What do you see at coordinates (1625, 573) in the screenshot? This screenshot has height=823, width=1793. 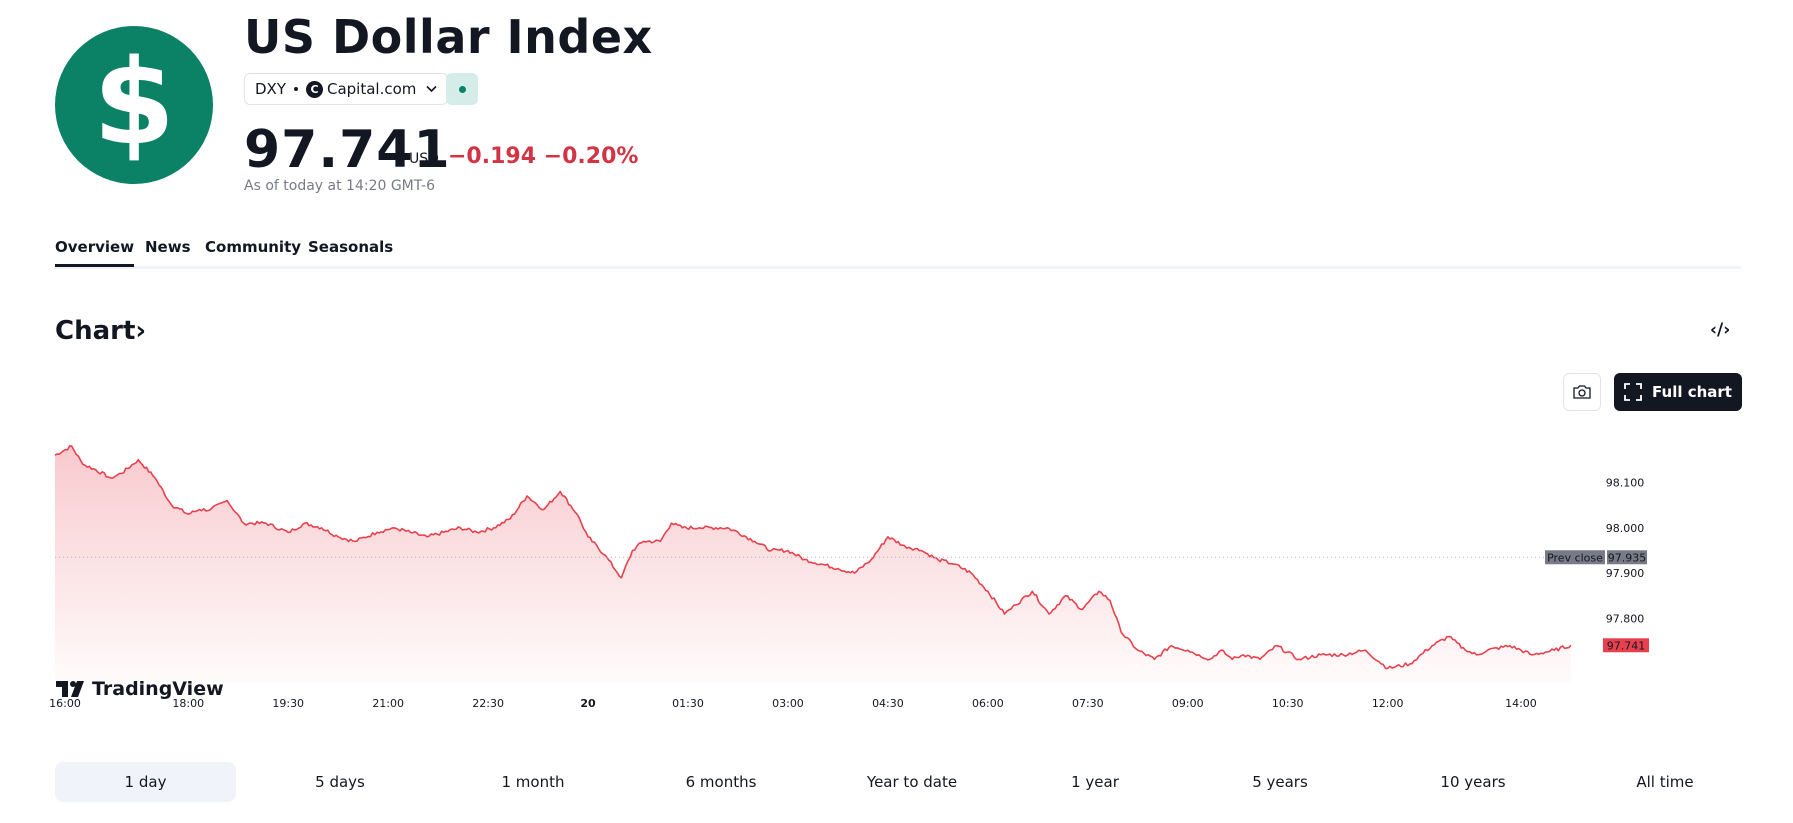 I see `y-tick-label: 97.900` at bounding box center [1625, 573].